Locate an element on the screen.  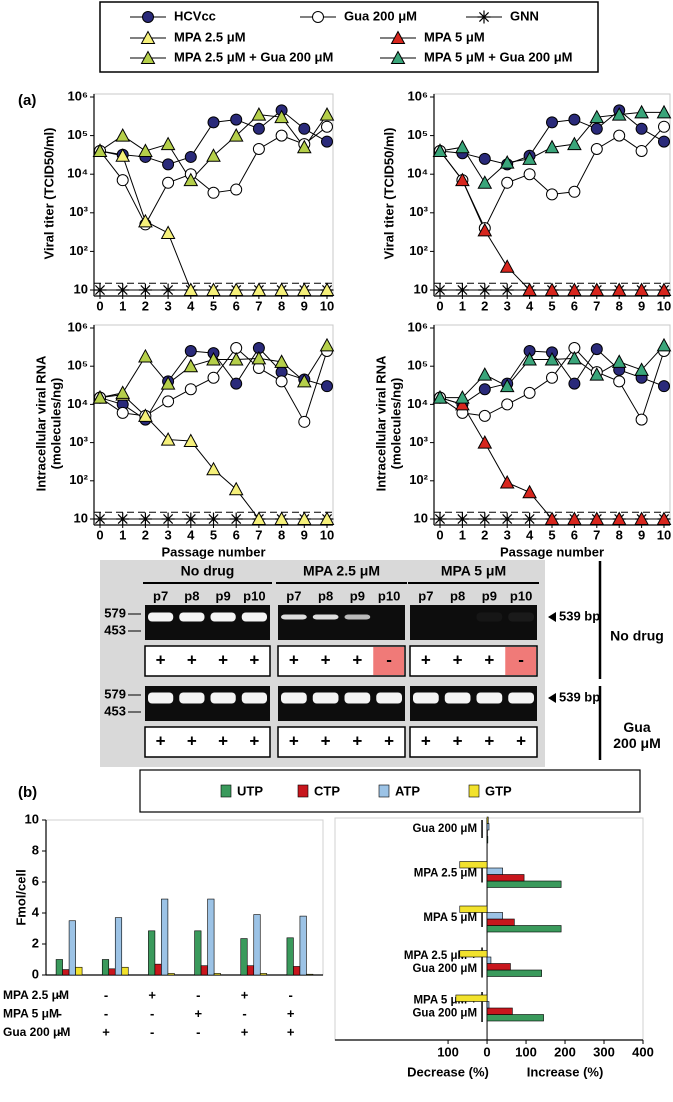
legend-label: HCVcc is located at coordinates (195, 15).